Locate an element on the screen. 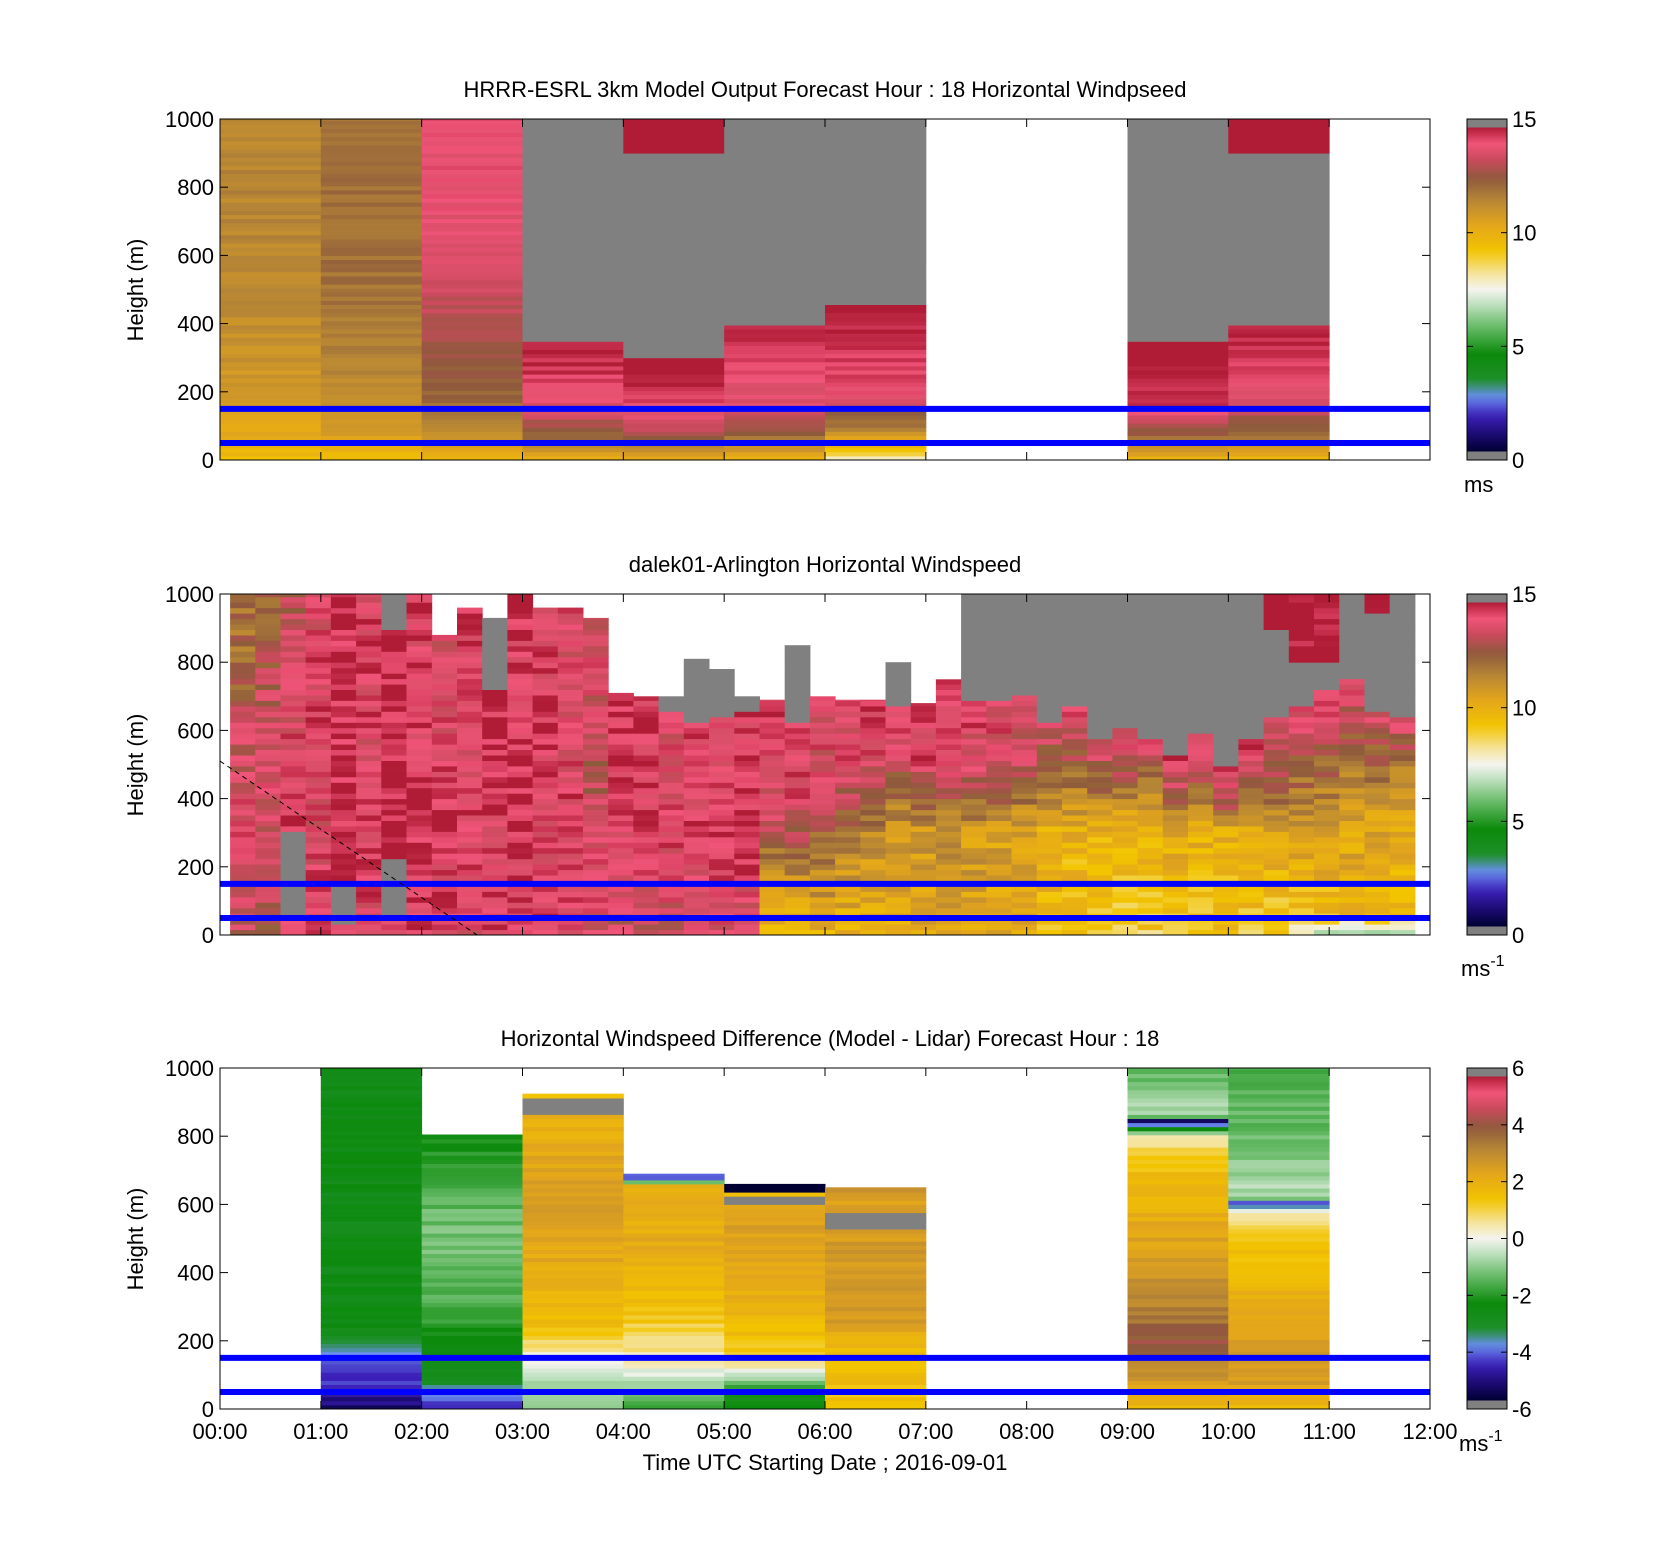  panel-lidar-dashed-line is located at coordinates (348, 848).